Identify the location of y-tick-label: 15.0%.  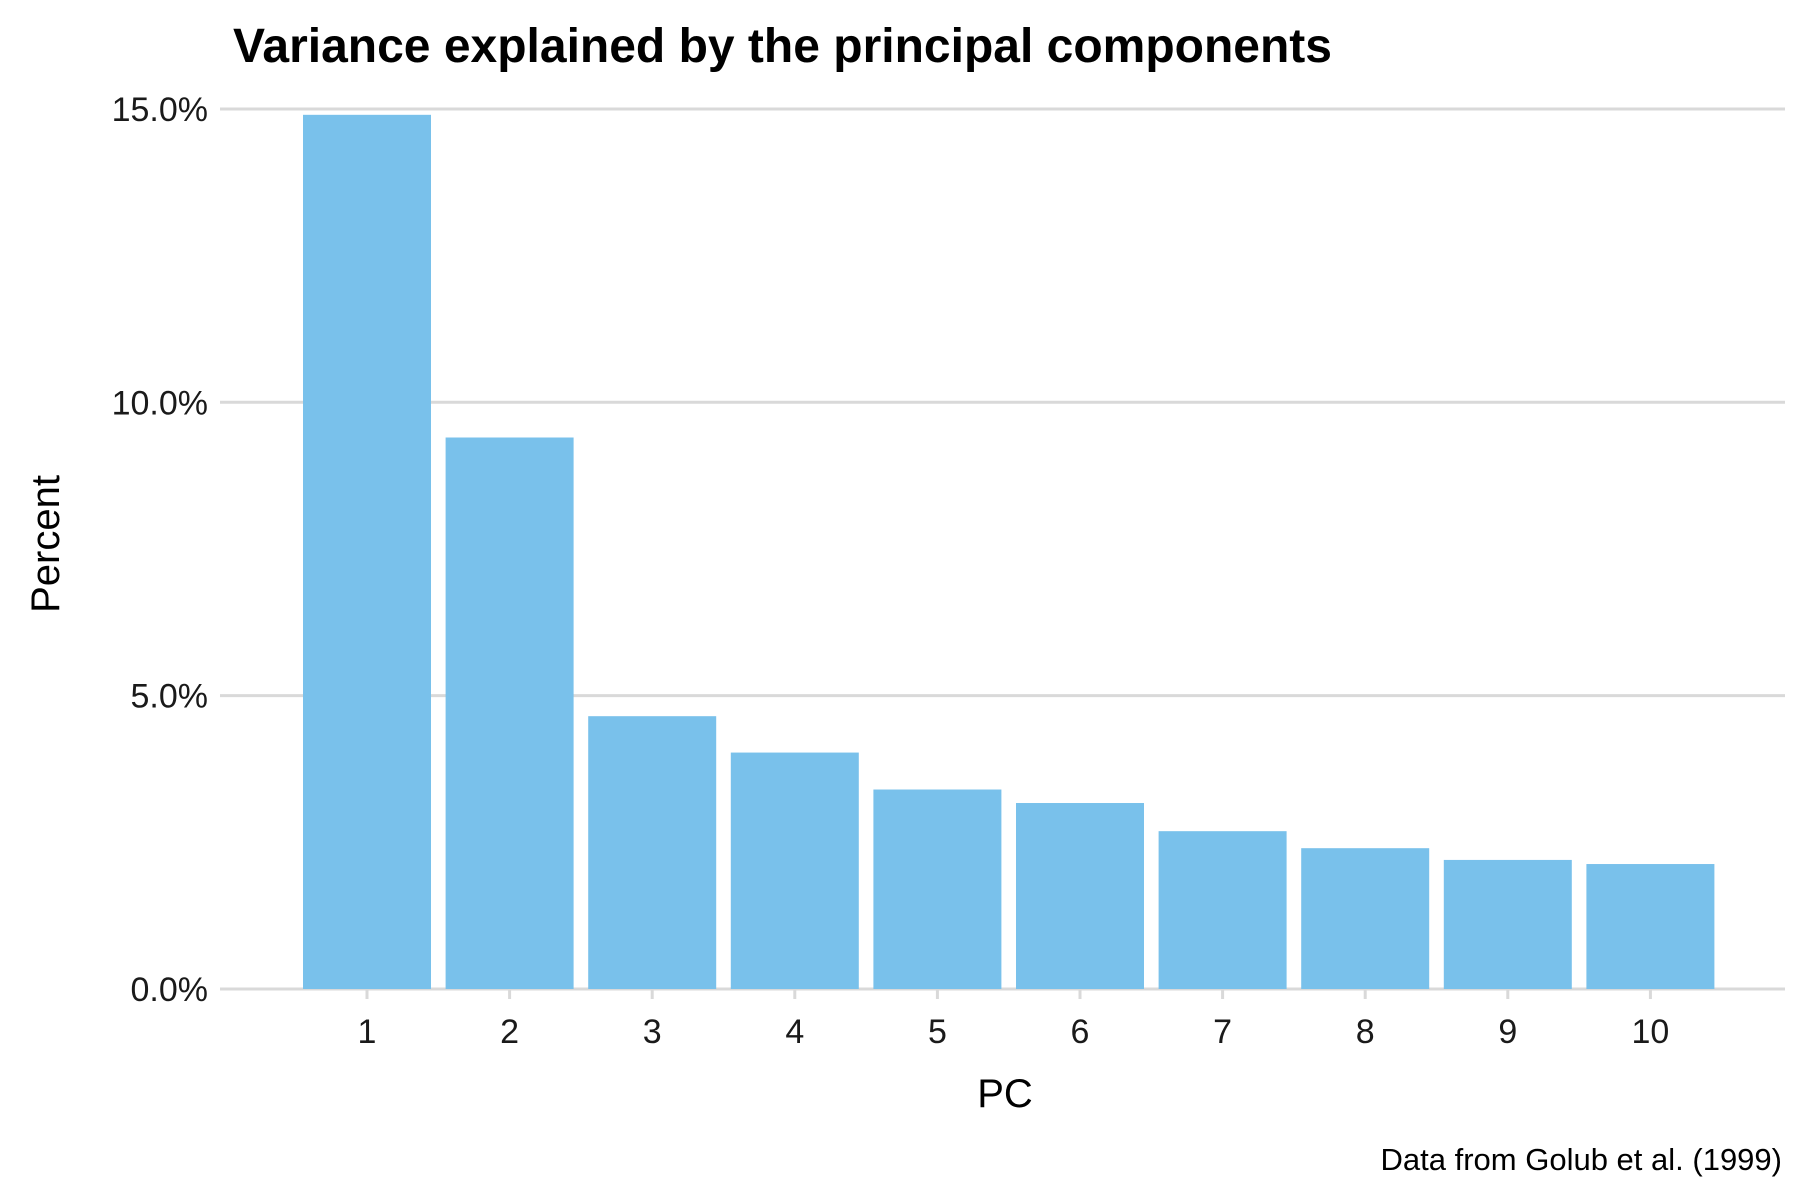
(160, 110).